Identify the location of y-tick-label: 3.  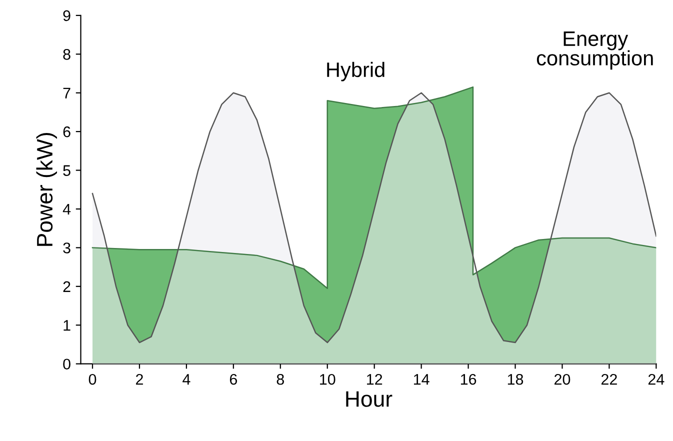
(66, 248).